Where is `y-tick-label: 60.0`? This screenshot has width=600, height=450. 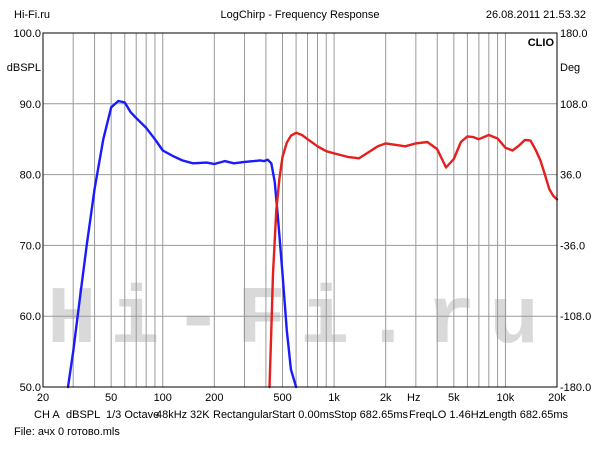
y-tick-label: 60.0 is located at coordinates (30, 317).